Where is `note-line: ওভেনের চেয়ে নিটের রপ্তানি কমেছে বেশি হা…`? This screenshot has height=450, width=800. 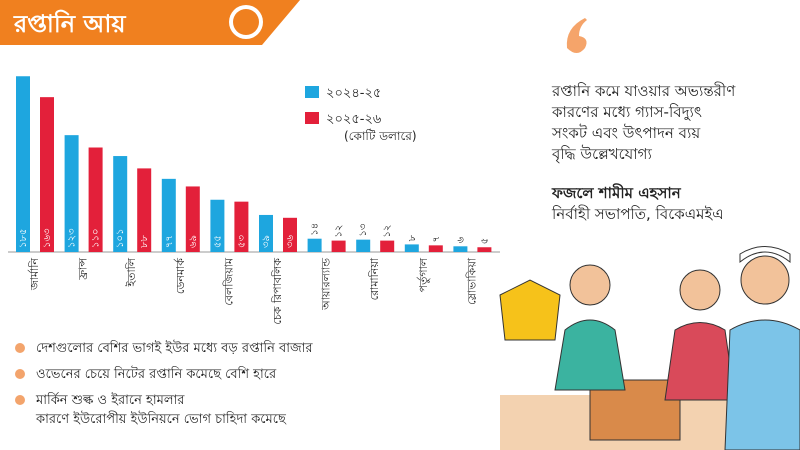 note-line: ওভেনের চেয়ে নিটের রপ্তানি কমেছে বেশি হা… is located at coordinates (156, 374).